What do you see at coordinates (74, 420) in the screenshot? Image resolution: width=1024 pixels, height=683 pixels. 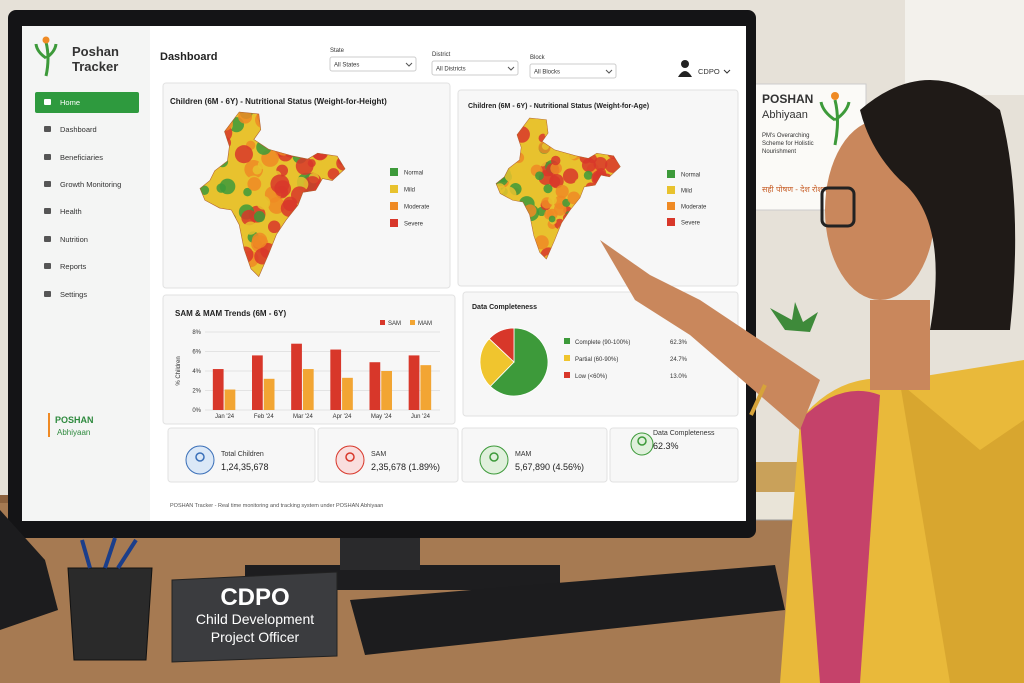 I see `brand: POSHAN` at bounding box center [74, 420].